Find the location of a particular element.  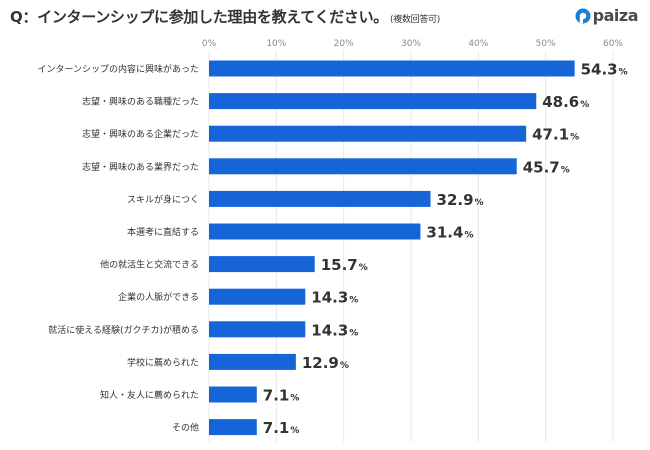

value-number: 12.9 is located at coordinates (320, 363).